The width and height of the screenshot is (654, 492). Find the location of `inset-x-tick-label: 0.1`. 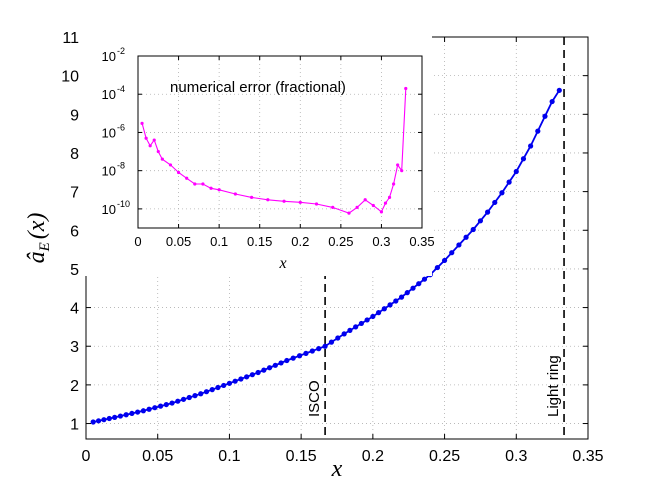

inset-x-tick-label: 0.1 is located at coordinates (219, 241).